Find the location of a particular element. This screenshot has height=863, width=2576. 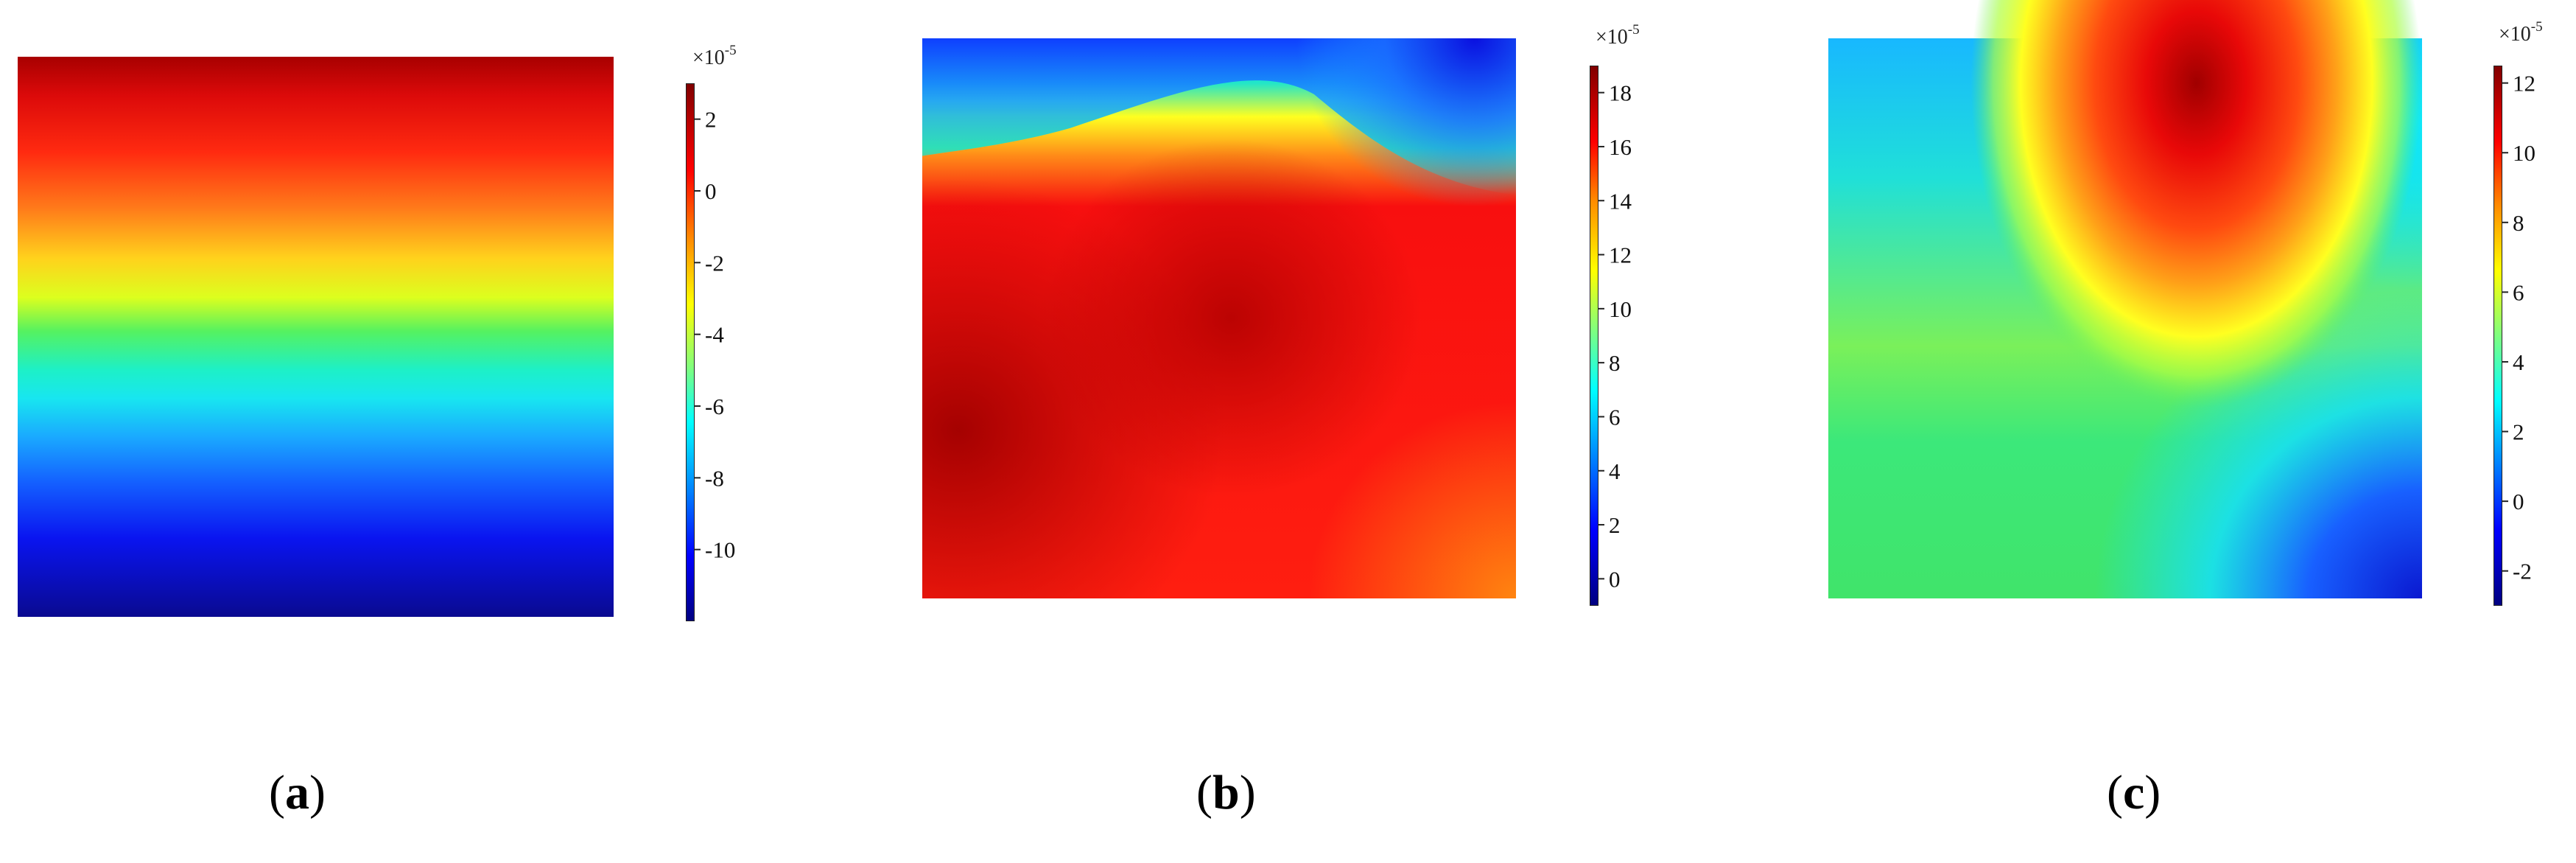

caption-a: (a) is located at coordinates (297, 793).